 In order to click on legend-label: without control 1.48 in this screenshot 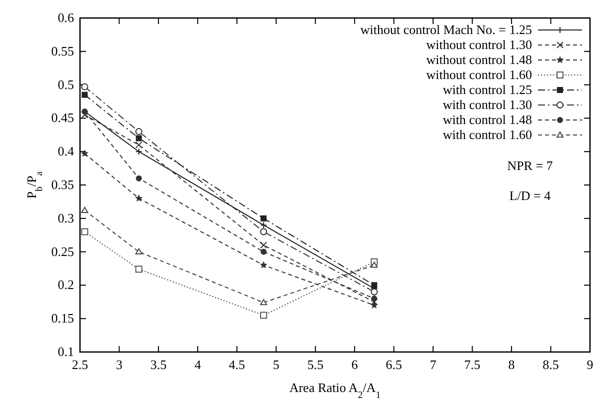, I will do `click(479, 59)`.